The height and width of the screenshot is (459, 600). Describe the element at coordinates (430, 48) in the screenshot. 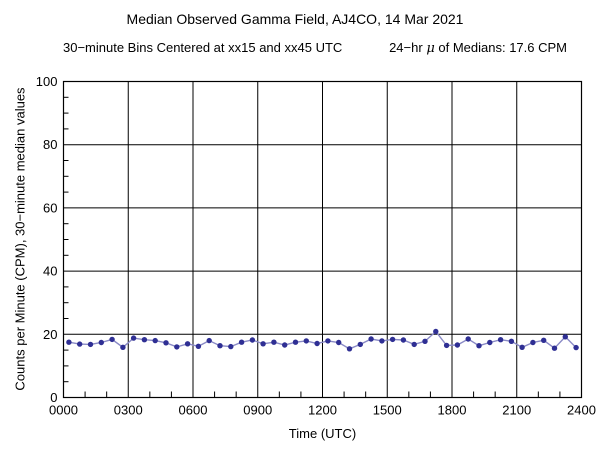

I see `mu-symbol: μ` at that location.